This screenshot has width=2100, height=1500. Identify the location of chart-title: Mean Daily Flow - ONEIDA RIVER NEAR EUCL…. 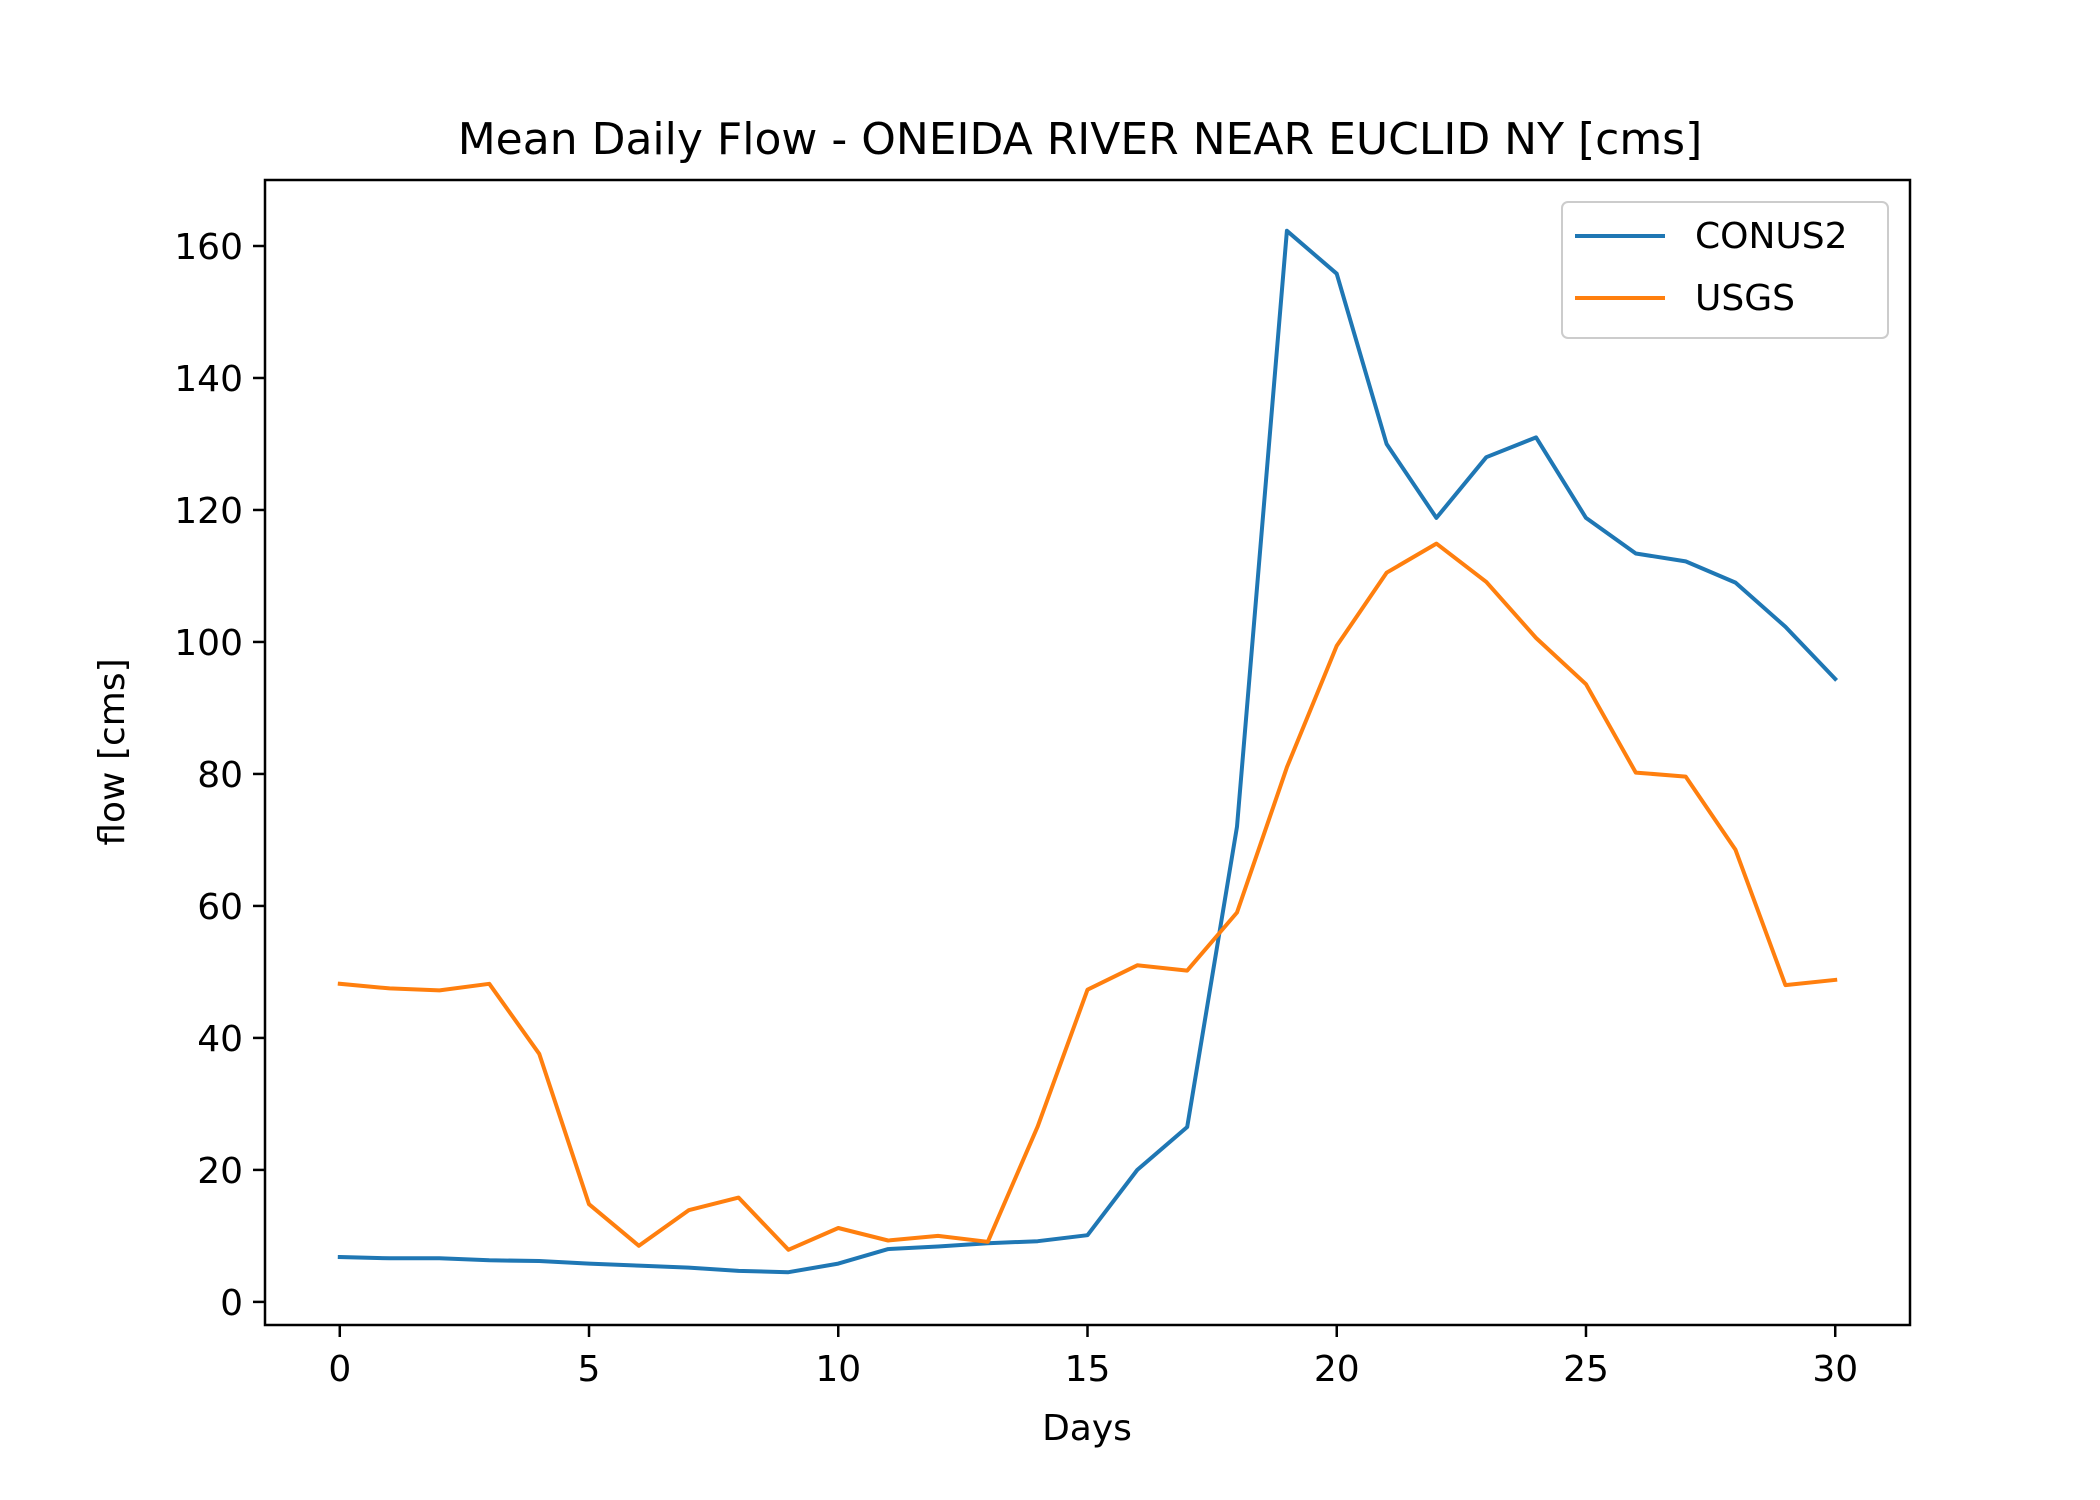
(1080, 139).